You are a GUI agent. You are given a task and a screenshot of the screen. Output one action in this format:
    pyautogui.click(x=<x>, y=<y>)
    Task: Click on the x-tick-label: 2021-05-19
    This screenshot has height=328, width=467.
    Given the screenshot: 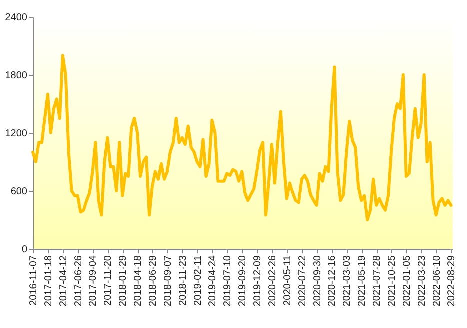 What is the action you would take?
    pyautogui.click(x=362, y=281)
    